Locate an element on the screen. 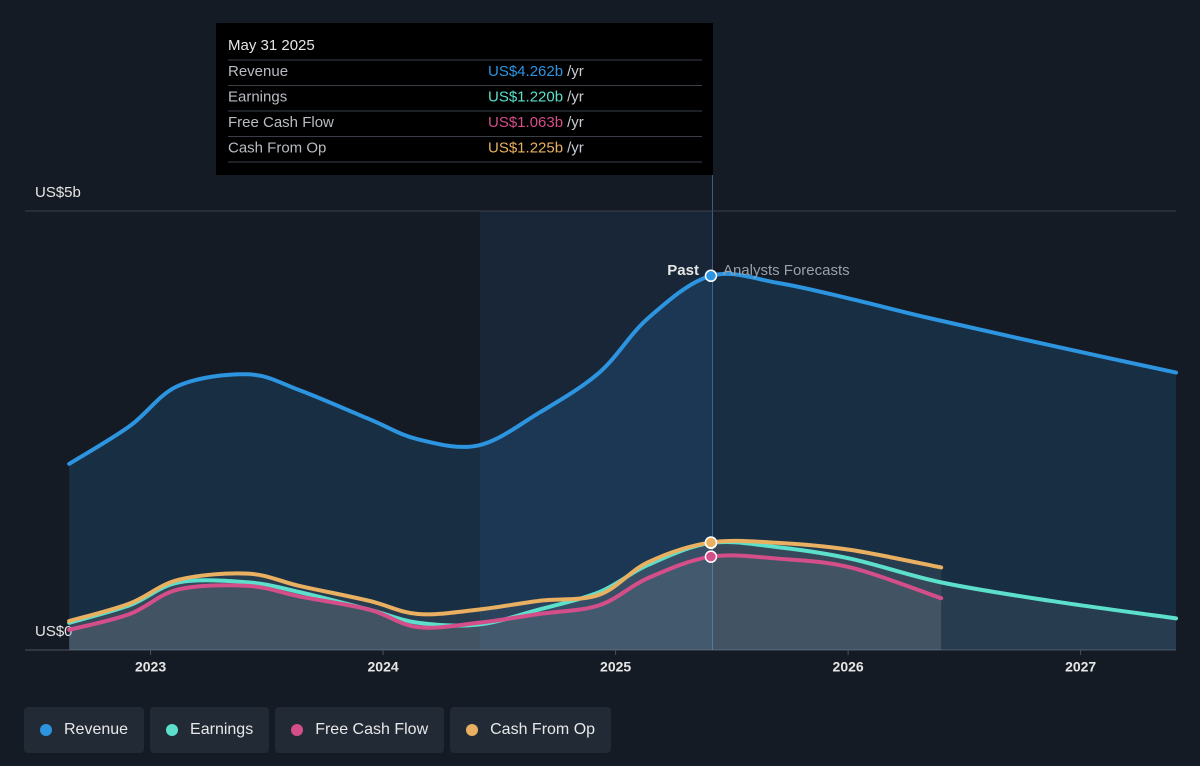 The width and height of the screenshot is (1200, 766). legend-item: Revenue is located at coordinates (84, 730).